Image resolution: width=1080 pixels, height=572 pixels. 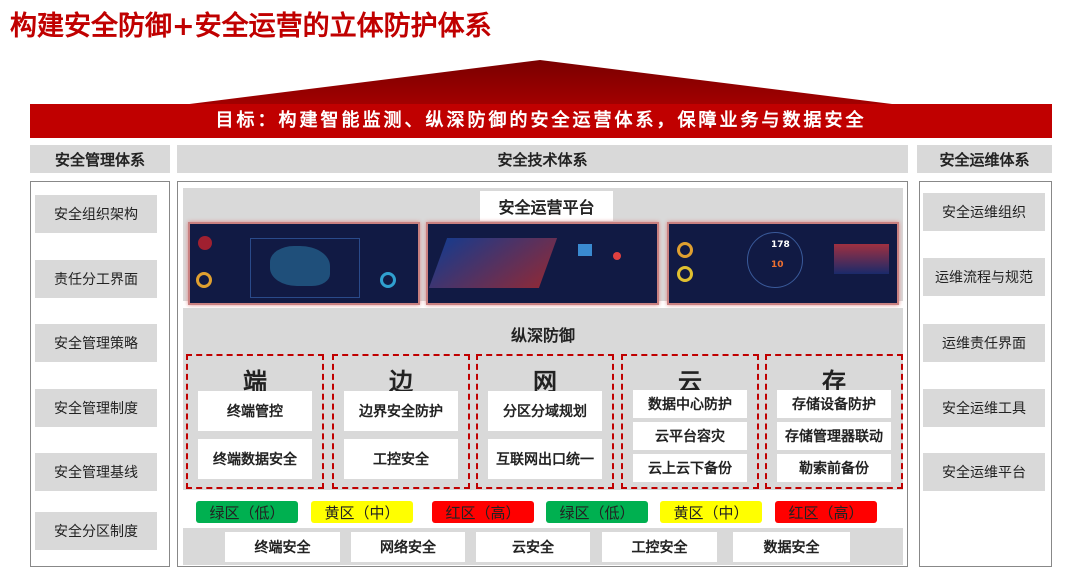 I want to click on defense-title: 纵深防御, so click(x=542, y=335).